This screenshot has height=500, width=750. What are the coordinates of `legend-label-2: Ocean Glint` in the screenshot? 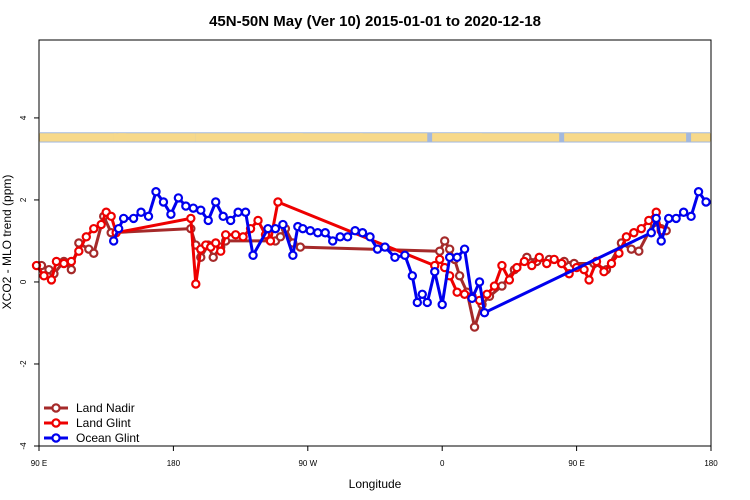 It's located at (108, 438).